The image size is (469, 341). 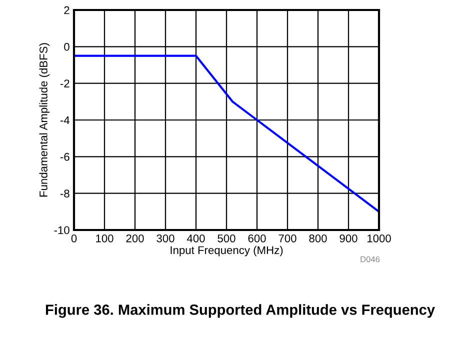 I want to click on x-tick-label: 100, so click(x=105, y=238).